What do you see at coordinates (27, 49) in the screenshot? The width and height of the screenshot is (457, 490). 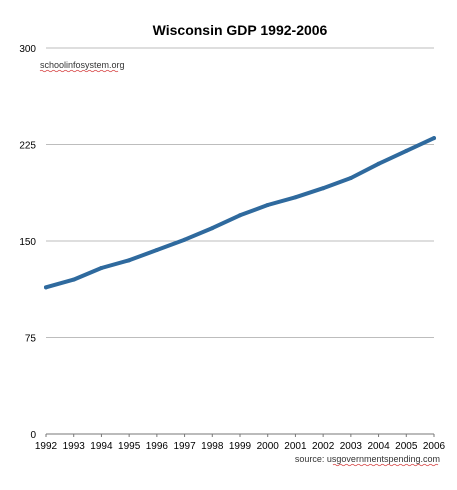 I see `y-tick-label: 300` at bounding box center [27, 49].